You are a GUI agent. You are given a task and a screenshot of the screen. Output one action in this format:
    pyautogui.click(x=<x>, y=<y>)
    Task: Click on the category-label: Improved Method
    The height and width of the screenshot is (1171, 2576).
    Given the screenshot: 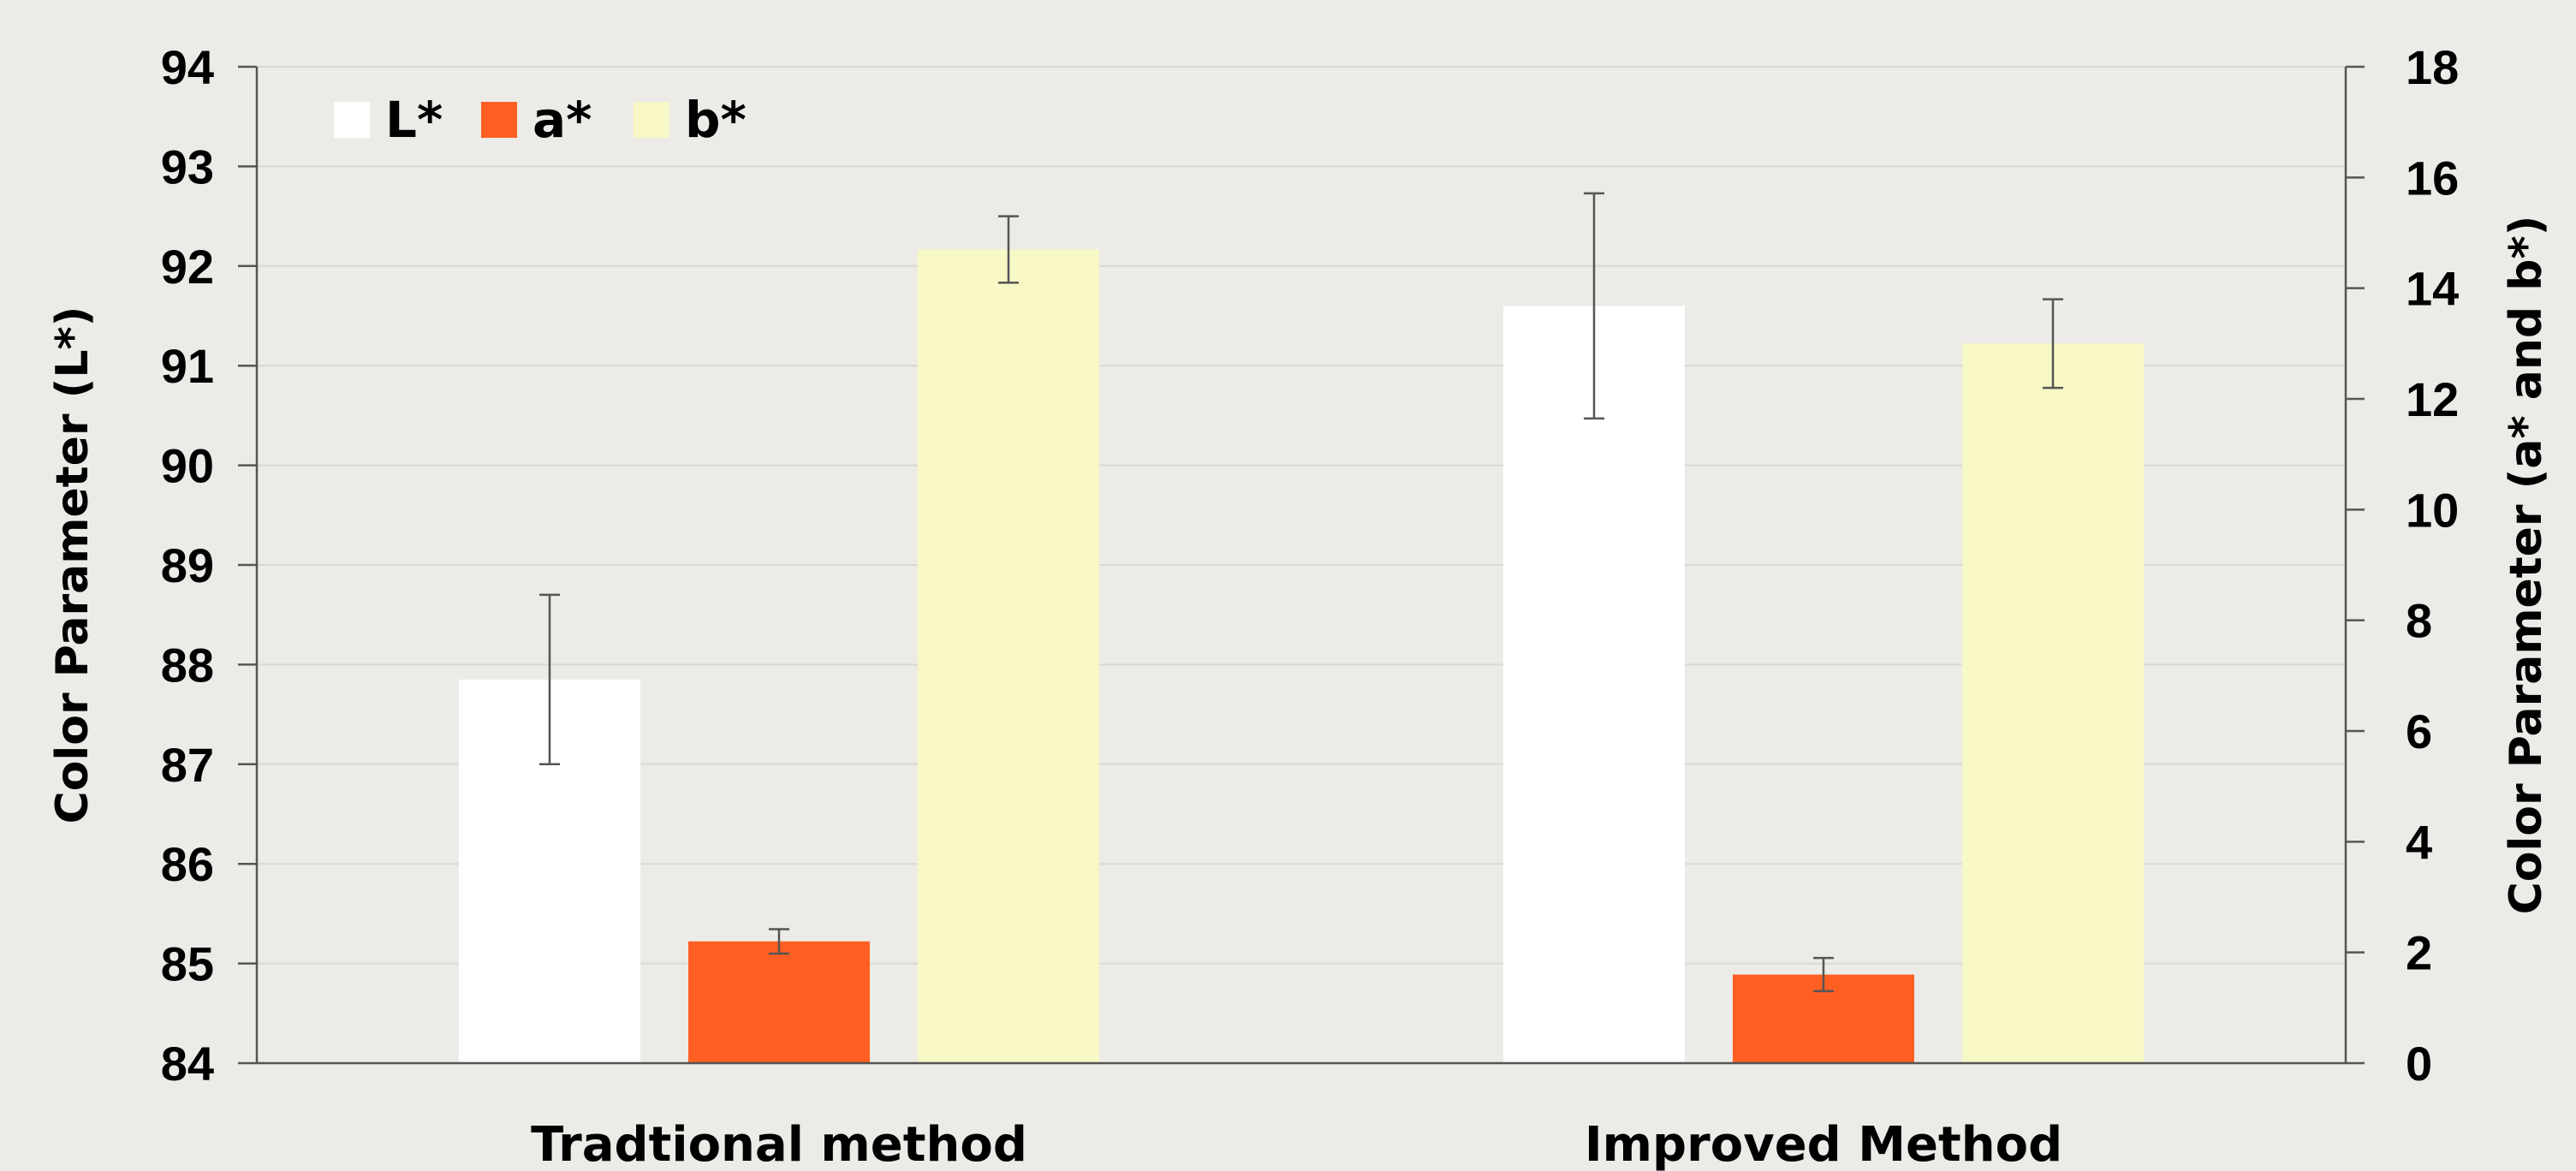 What is the action you would take?
    pyautogui.click(x=1823, y=1144)
    